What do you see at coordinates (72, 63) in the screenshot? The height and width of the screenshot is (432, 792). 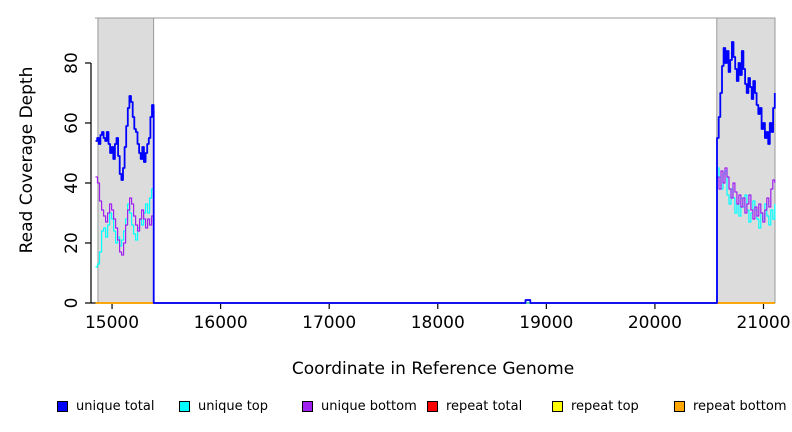 I see `y-tick-label: 80` at bounding box center [72, 63].